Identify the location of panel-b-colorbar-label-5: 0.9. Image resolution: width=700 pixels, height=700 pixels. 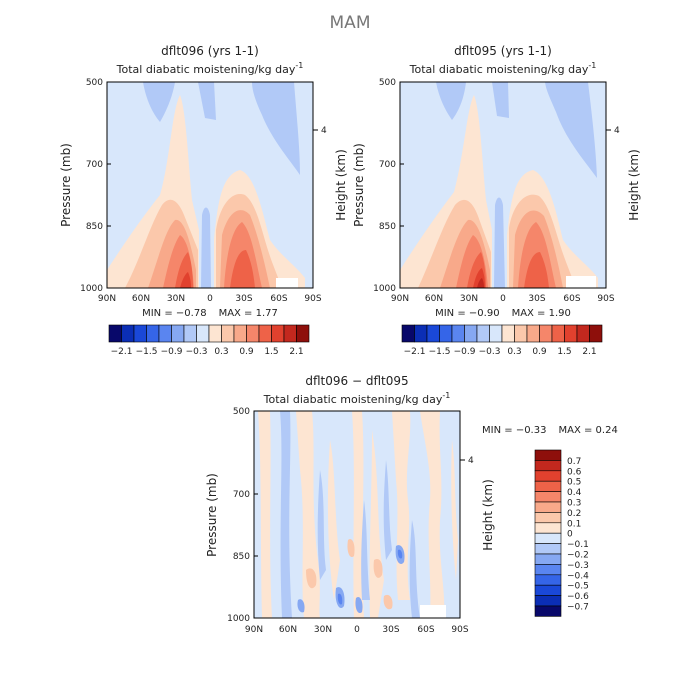
(539, 352).